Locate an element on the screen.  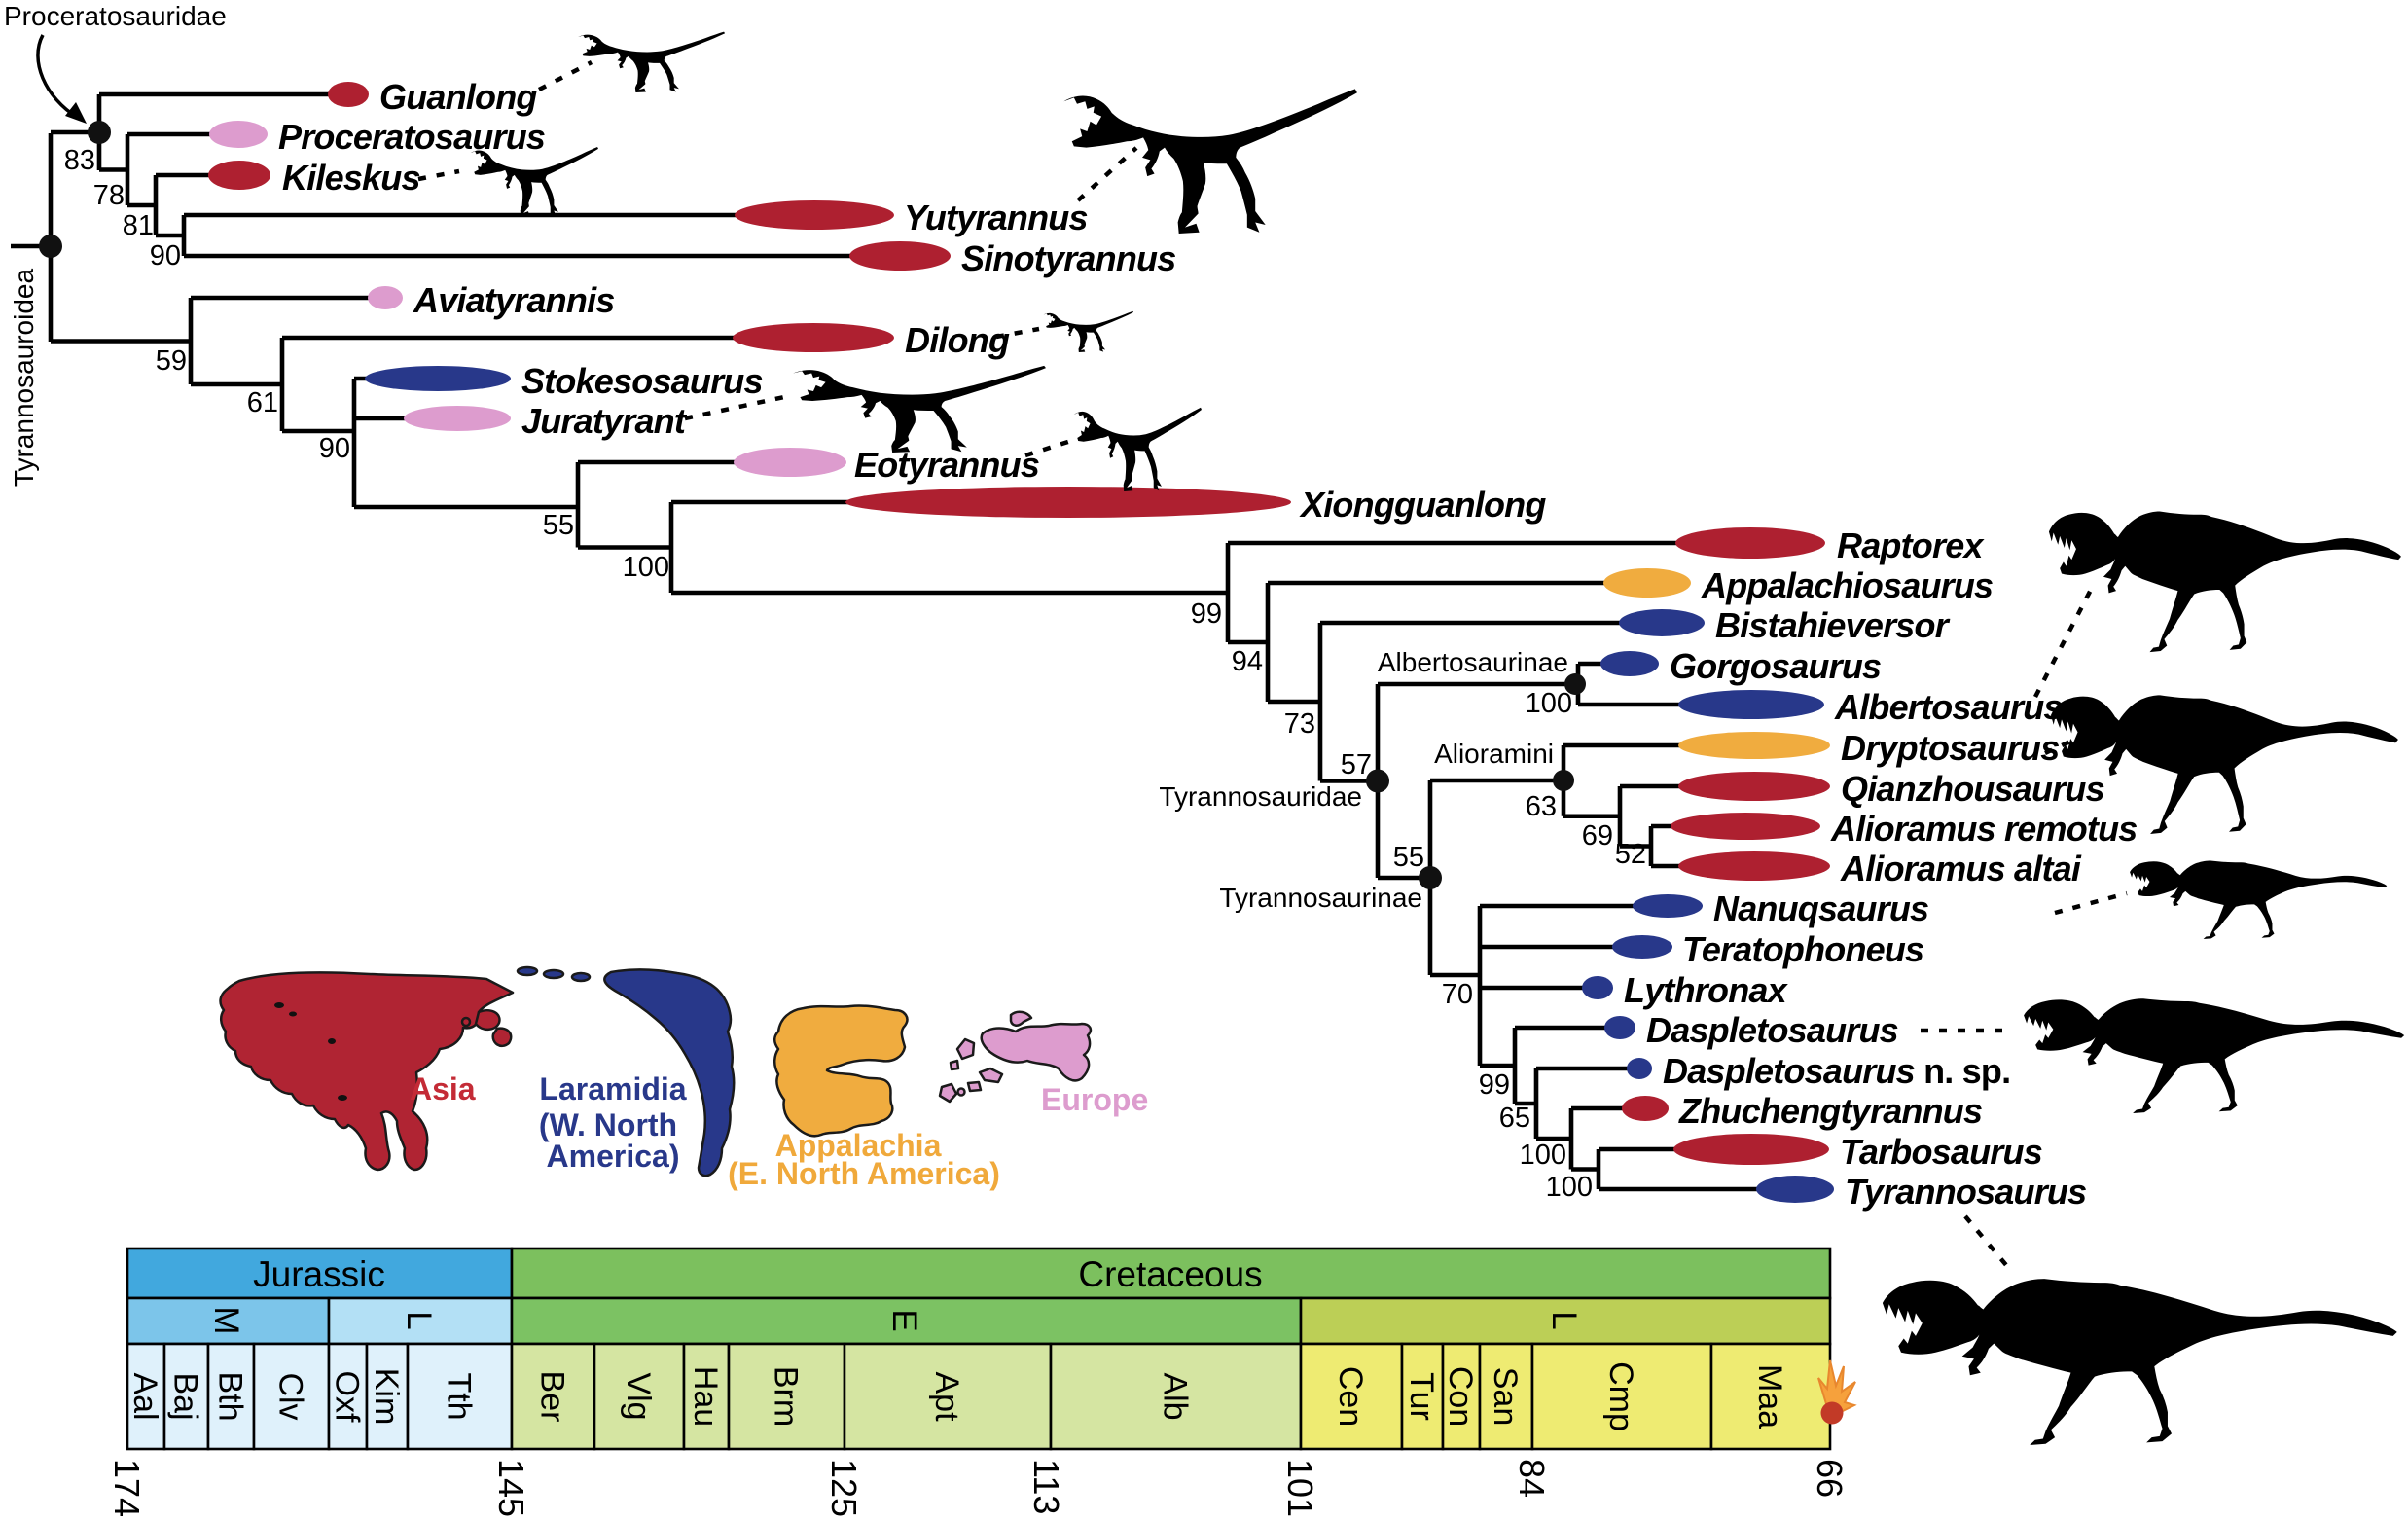
svg-text: Tarbosaurus is located at coordinates (1941, 1152).